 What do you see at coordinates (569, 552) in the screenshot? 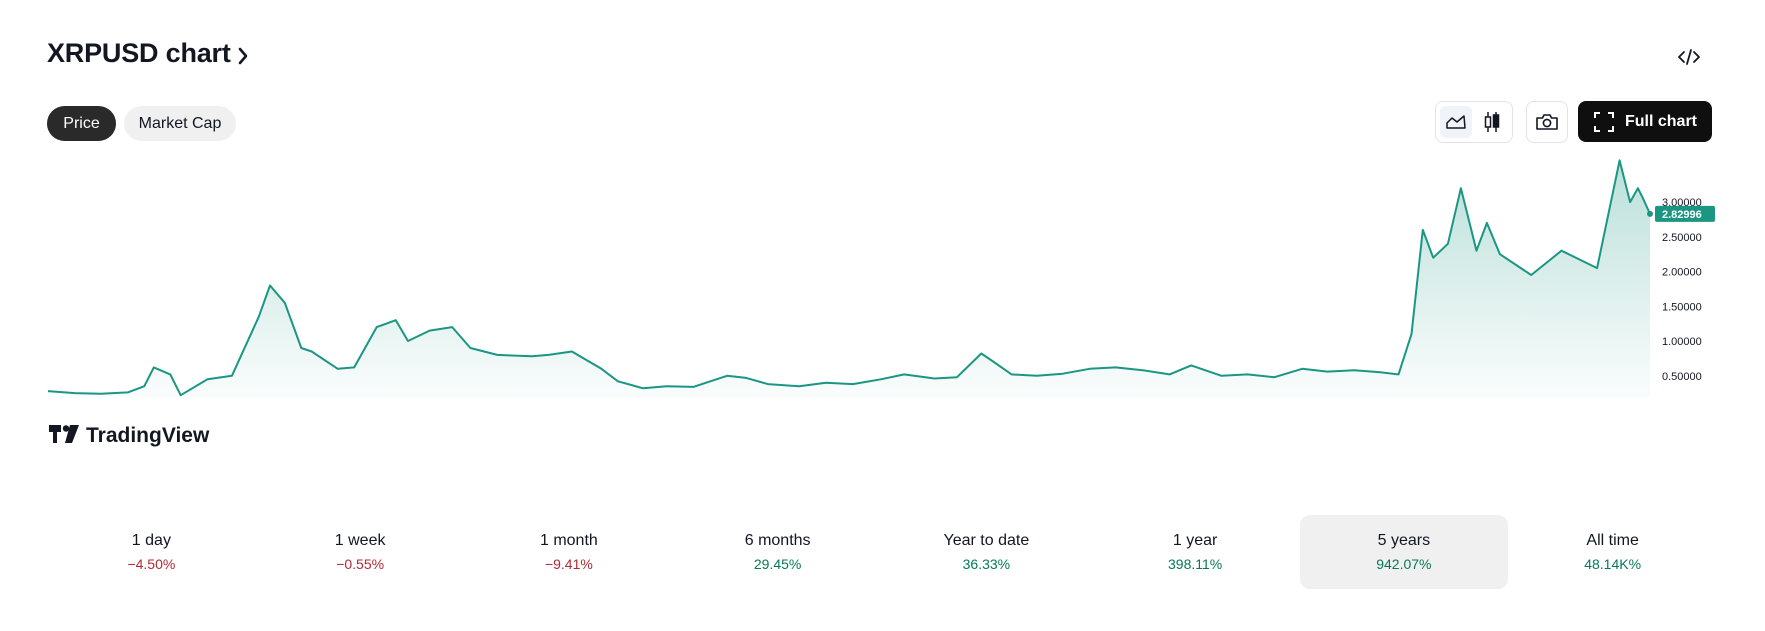
I see `period-1-month: 1 month −9.41%` at bounding box center [569, 552].